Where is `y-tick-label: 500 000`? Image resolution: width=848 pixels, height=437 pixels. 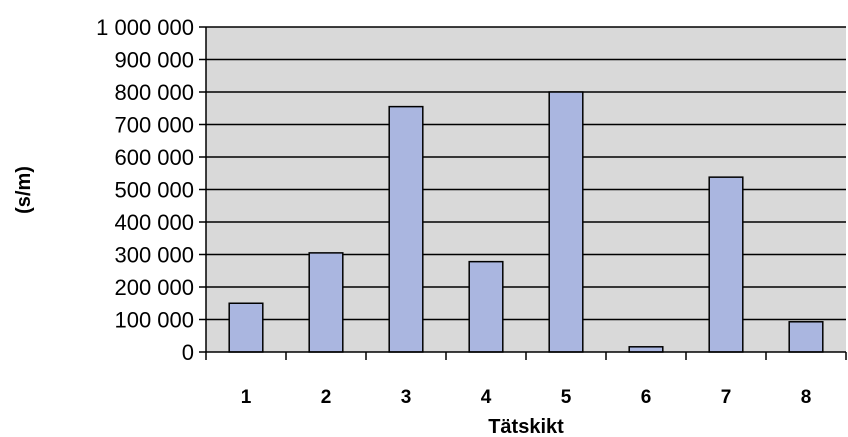 y-tick-label: 500 000 is located at coordinates (154, 190).